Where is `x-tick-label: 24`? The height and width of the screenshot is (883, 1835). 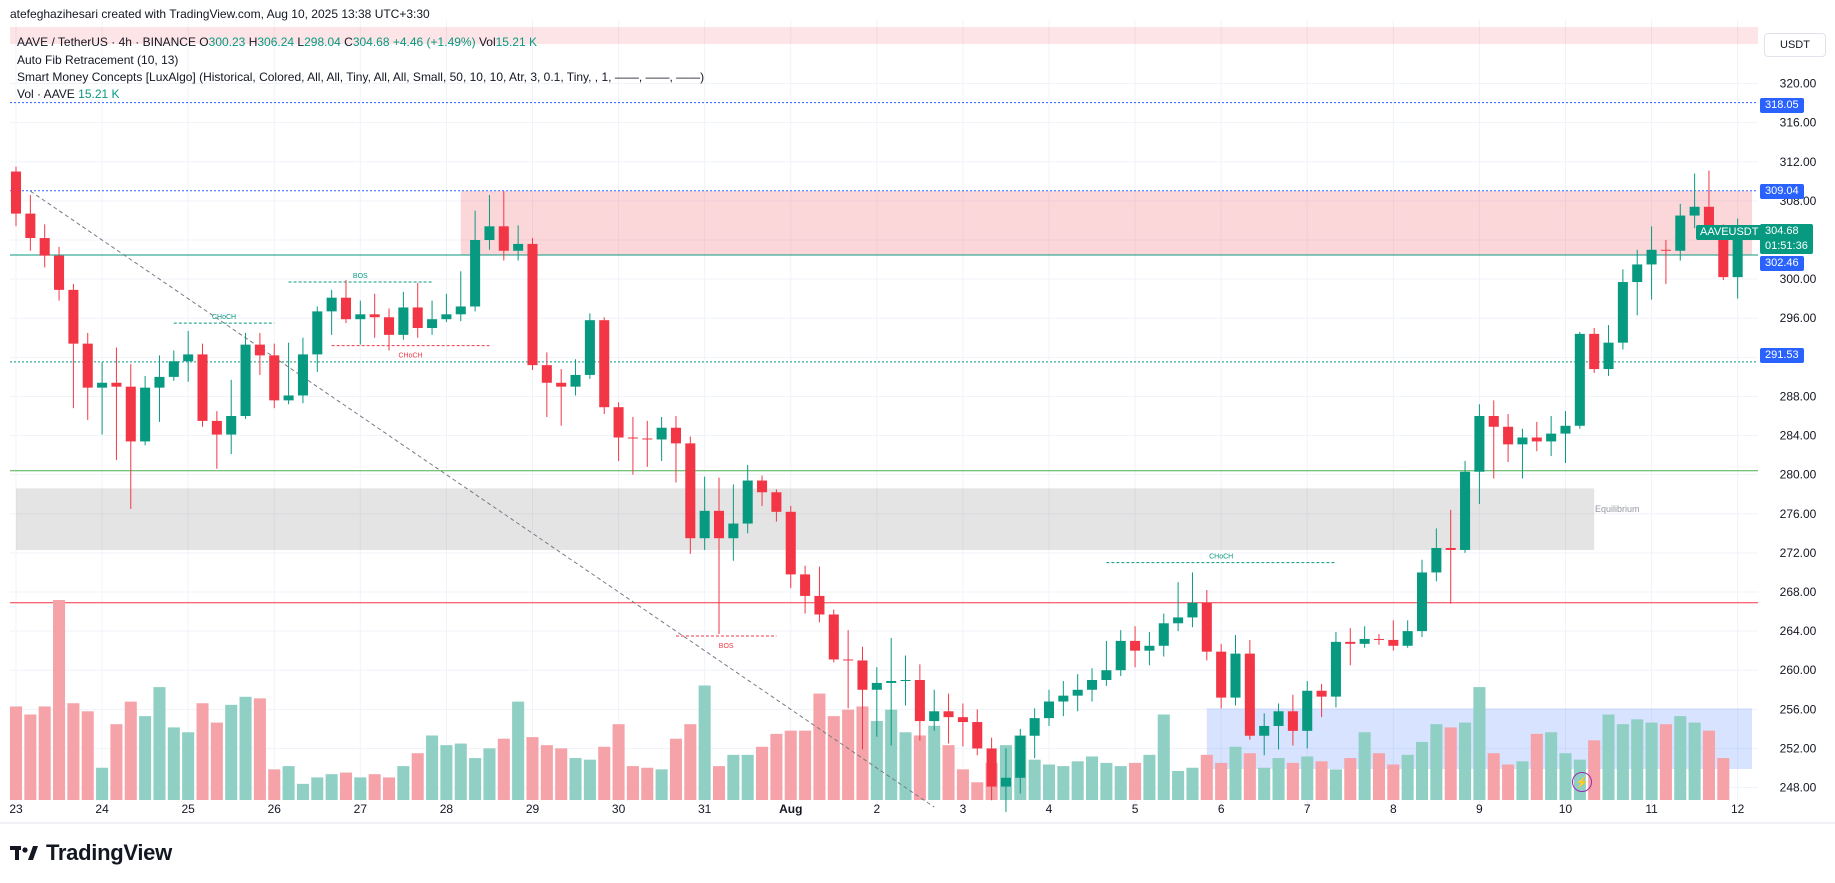 x-tick-label: 24 is located at coordinates (102, 809).